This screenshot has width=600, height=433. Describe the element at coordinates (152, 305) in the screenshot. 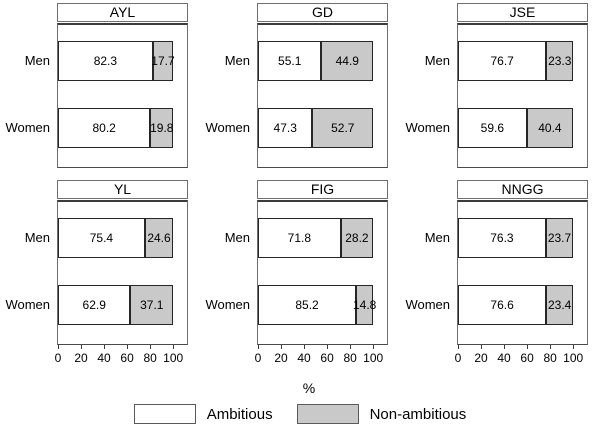

I see `value-label: 37.1` at that location.